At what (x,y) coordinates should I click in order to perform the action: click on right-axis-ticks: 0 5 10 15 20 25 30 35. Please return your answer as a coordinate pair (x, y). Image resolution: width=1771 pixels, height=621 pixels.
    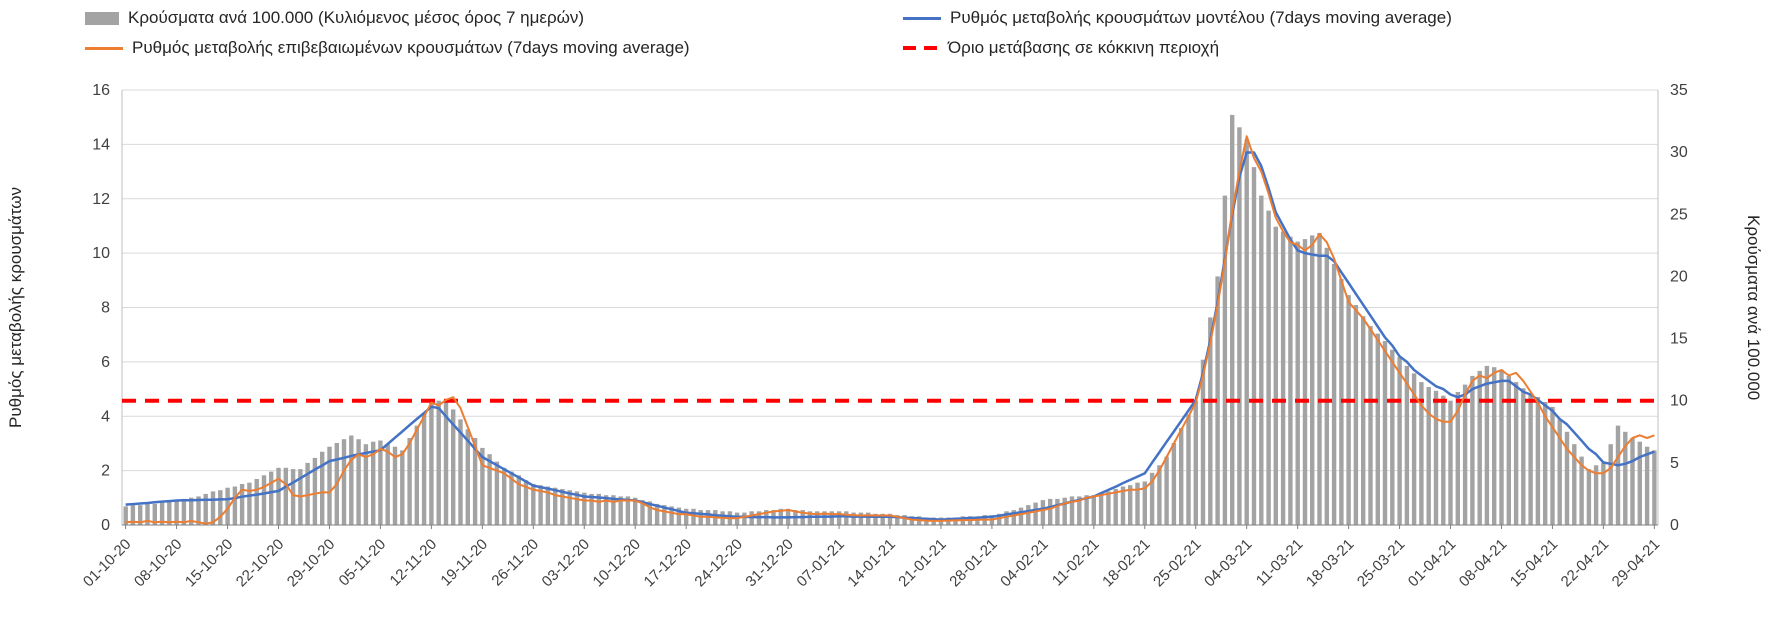
    Looking at the image, I should click on (1679, 308).